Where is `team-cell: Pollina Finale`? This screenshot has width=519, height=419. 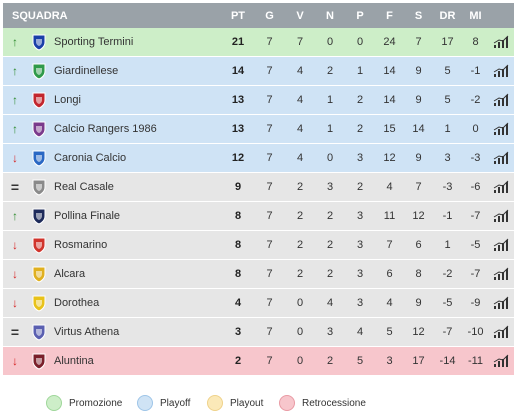
team-cell: Pollina Finale is located at coordinates (124, 216).